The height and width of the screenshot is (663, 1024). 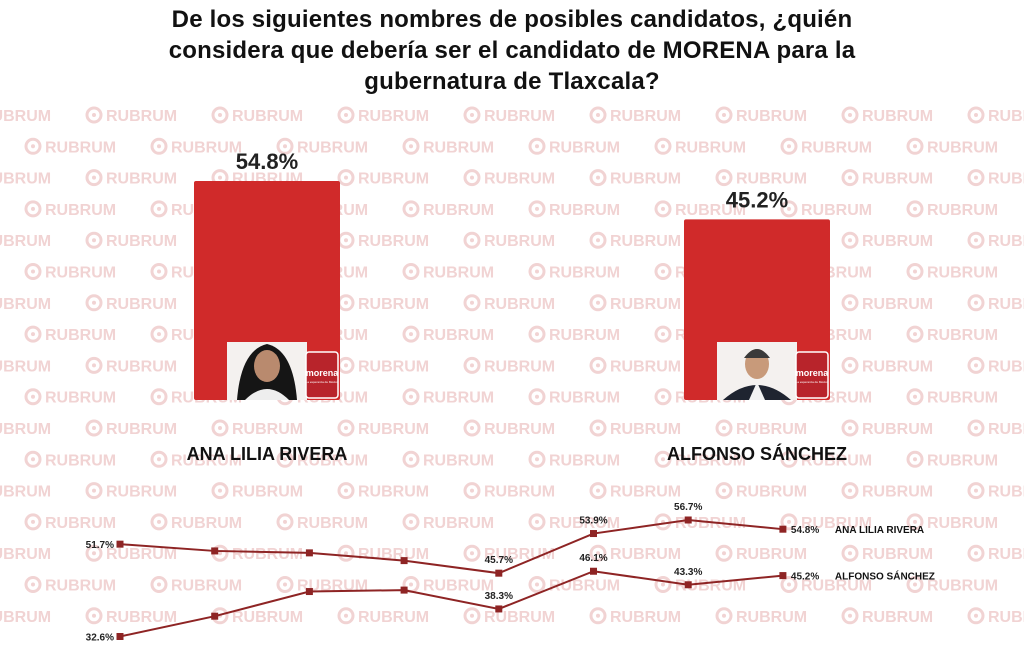 What do you see at coordinates (757, 371) in the screenshot?
I see `candidate-photo` at bounding box center [757, 371].